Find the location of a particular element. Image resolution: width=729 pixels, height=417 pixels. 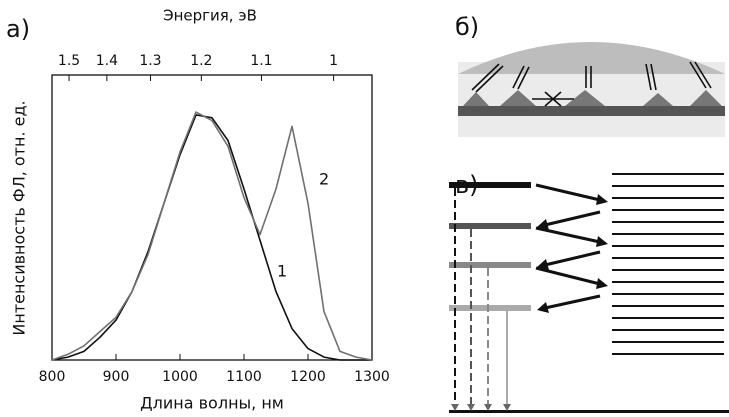

series-label: 1 is located at coordinates (282, 271).